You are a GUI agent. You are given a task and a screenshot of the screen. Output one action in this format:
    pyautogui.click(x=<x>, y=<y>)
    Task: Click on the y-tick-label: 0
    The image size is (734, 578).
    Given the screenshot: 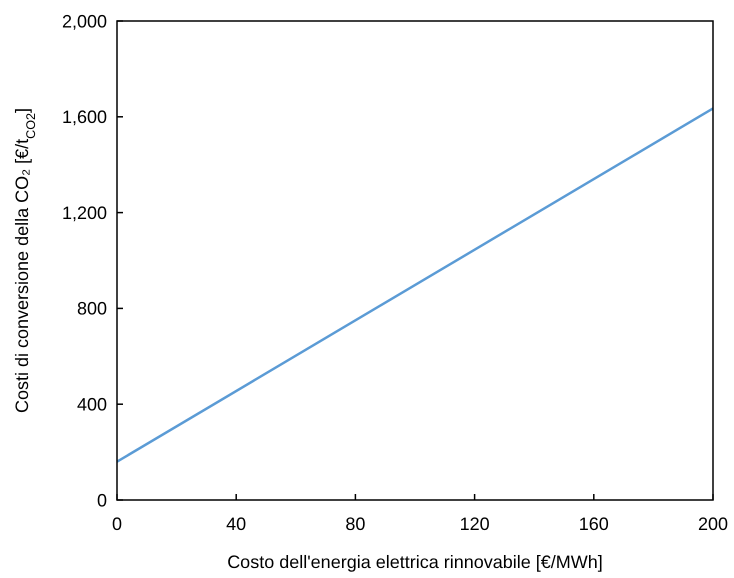 What is the action you would take?
    pyautogui.click(x=101, y=500)
    